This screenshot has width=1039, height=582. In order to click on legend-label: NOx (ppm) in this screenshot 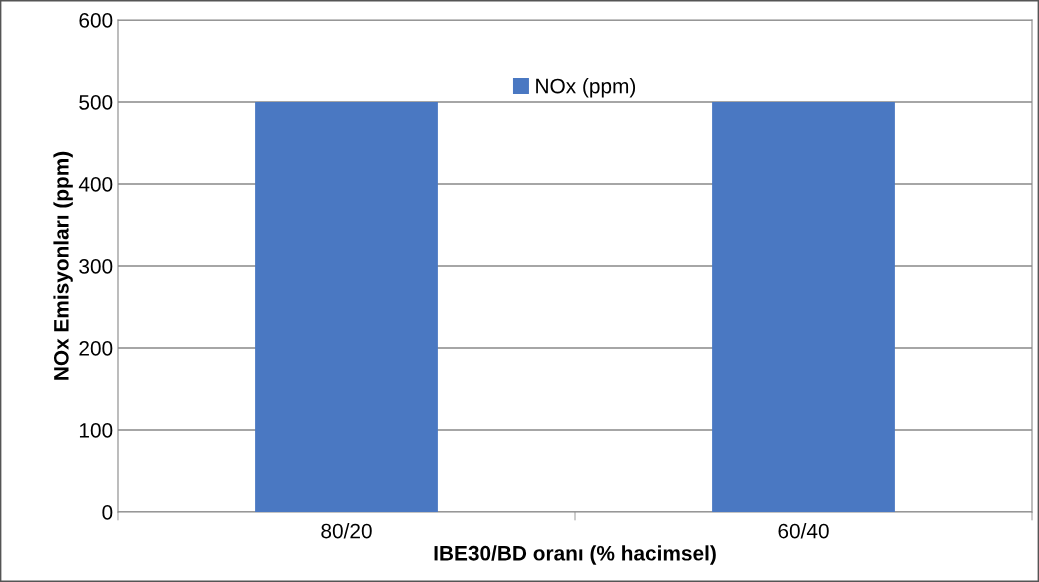, I will do `click(586, 88)`.